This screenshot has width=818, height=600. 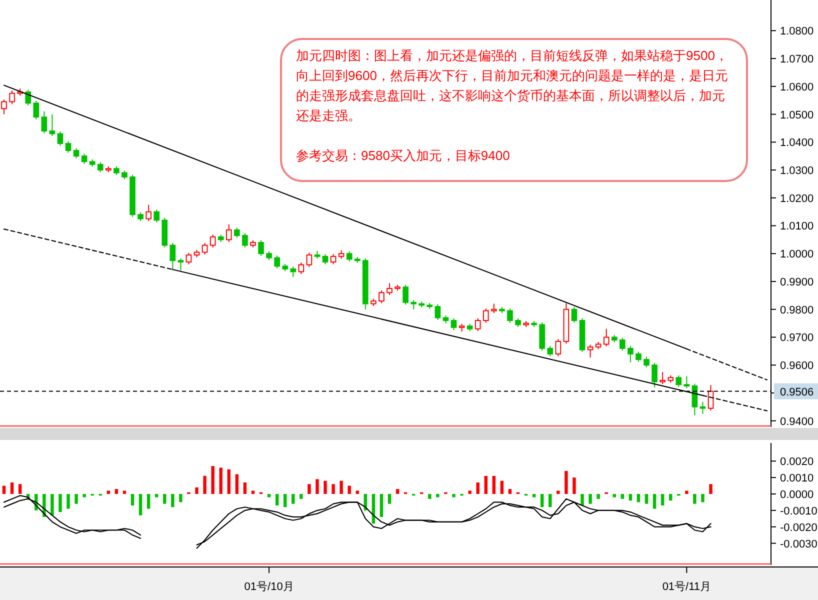 What do you see at coordinates (797, 478) in the screenshot?
I see `y-tick-label: 0.0010` at bounding box center [797, 478].